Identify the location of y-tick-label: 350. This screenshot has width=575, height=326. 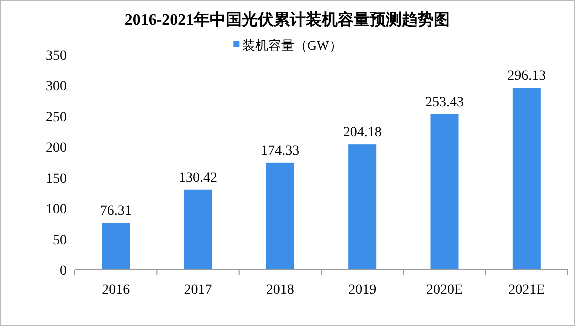
(56, 56).